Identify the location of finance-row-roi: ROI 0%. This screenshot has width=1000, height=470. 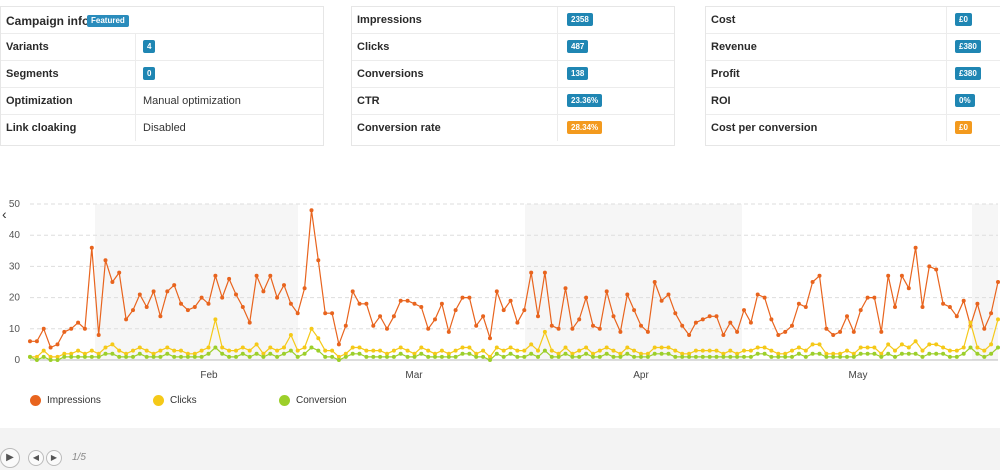
(853, 101).